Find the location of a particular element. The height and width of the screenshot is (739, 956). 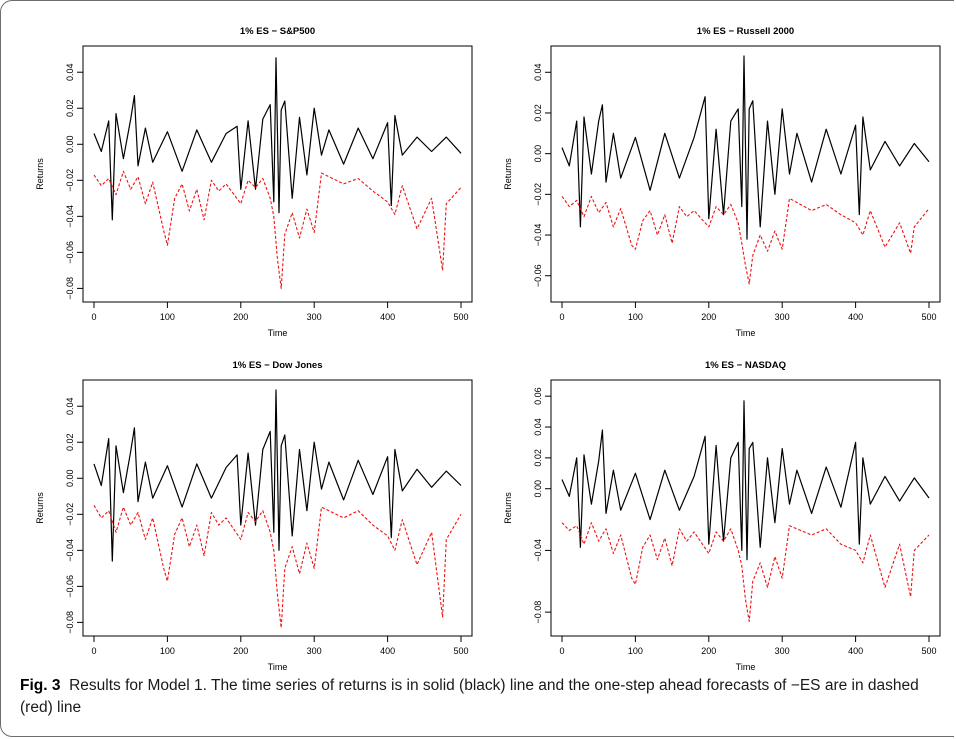

chart-1-xtick-label: 0 is located at coordinates (93, 317).